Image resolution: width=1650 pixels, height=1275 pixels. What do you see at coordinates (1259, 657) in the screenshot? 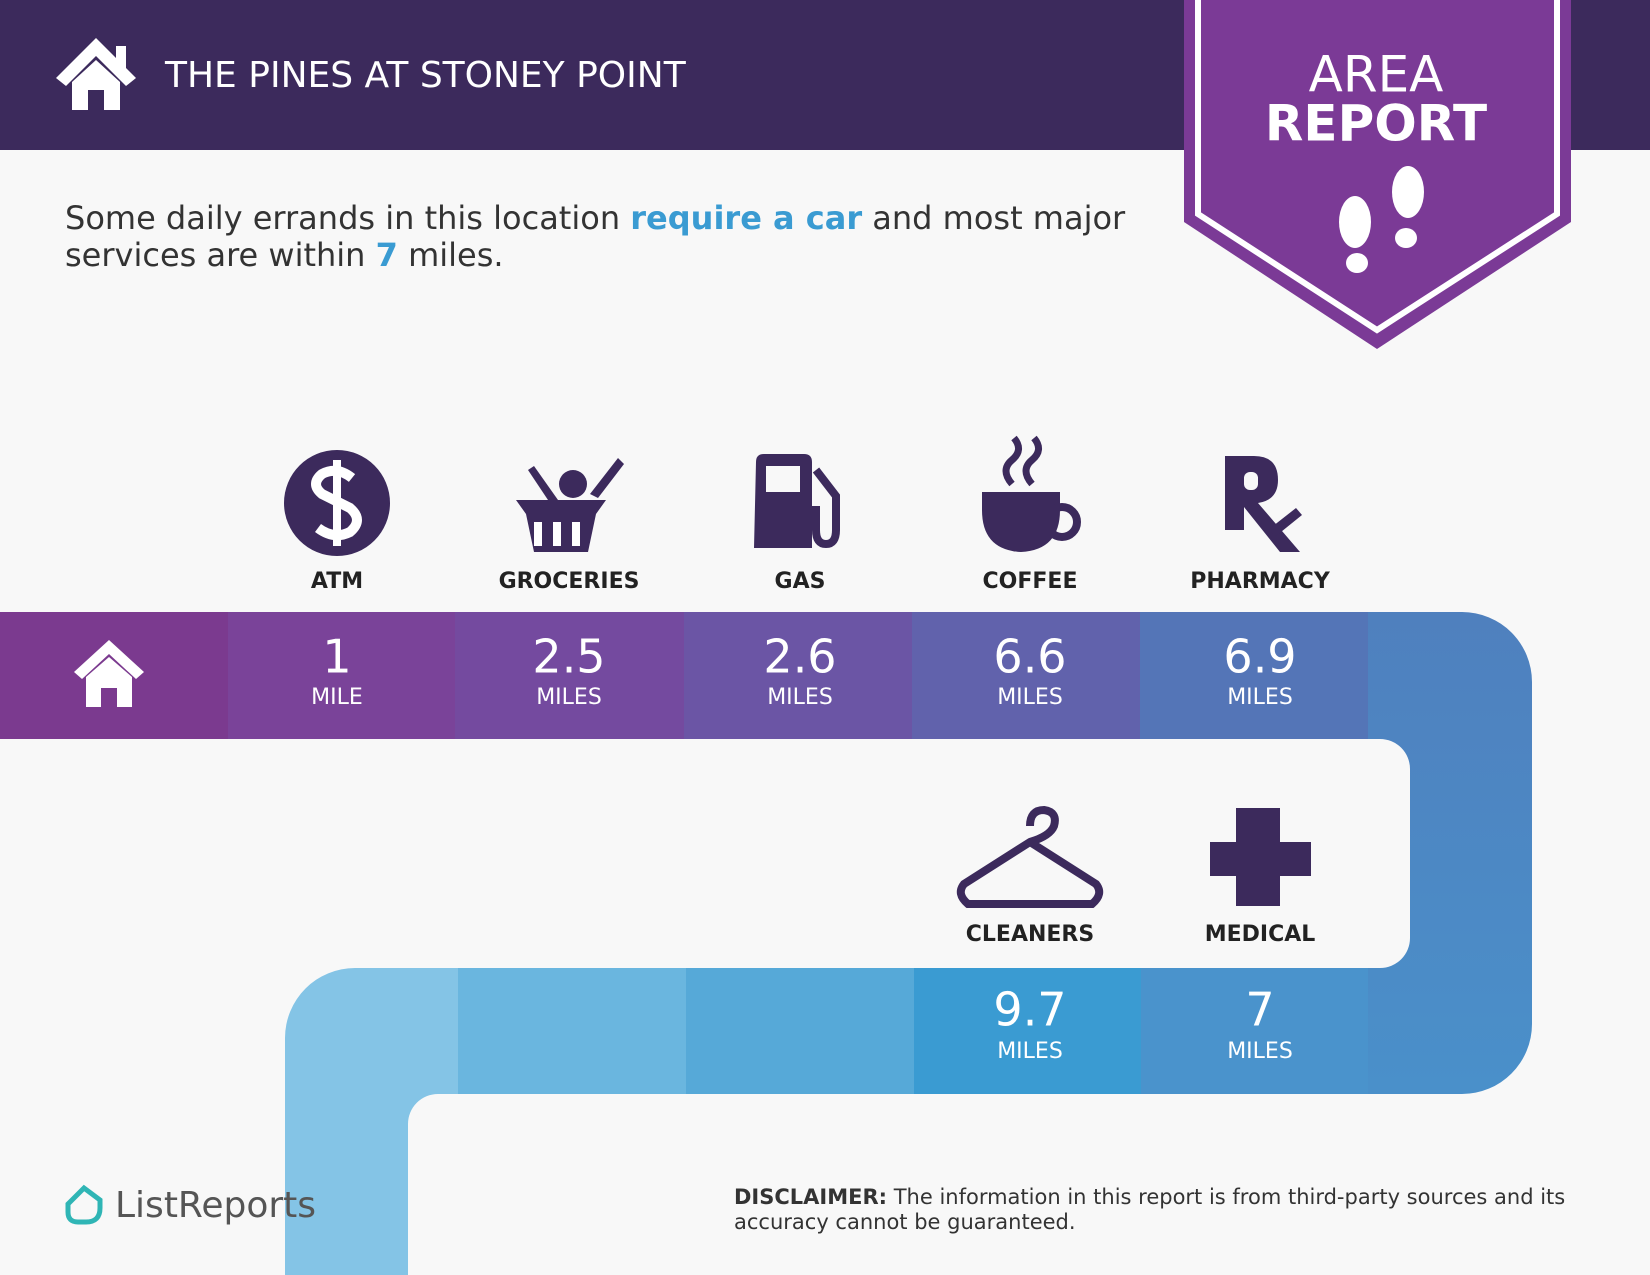
I see `service-distance: 6.9` at bounding box center [1259, 657].